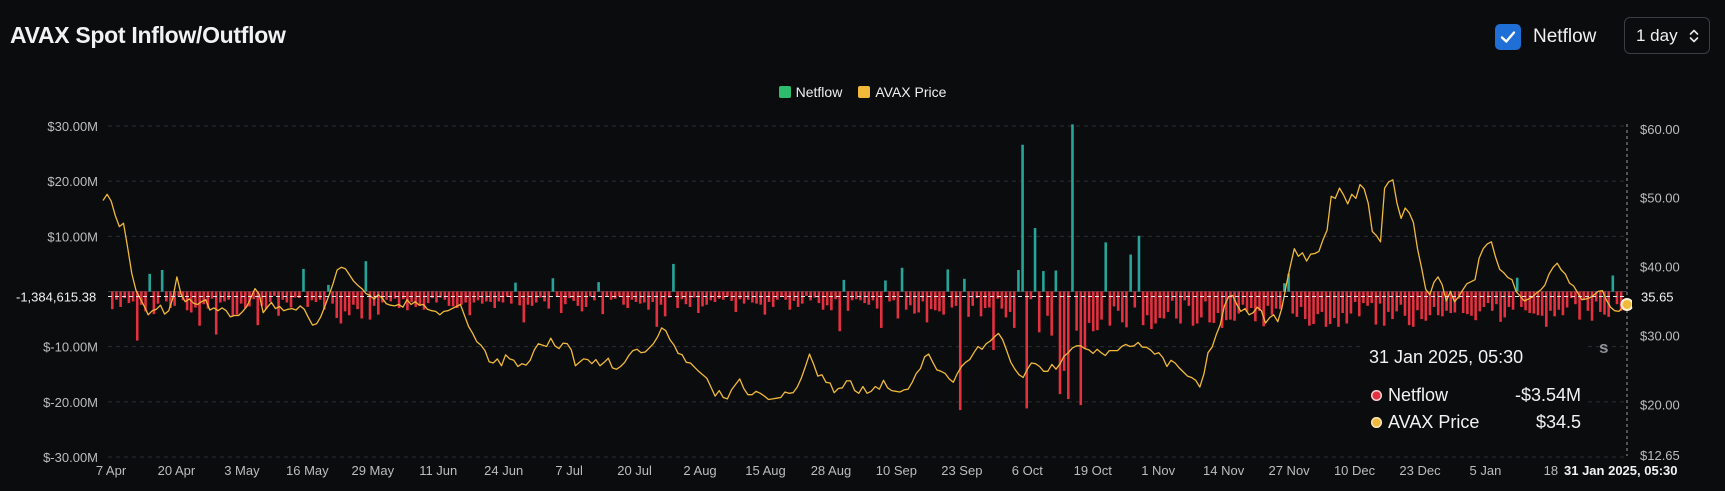 The width and height of the screenshot is (1725, 491). I want to click on legend-item-price: AVAX Price, so click(902, 92).